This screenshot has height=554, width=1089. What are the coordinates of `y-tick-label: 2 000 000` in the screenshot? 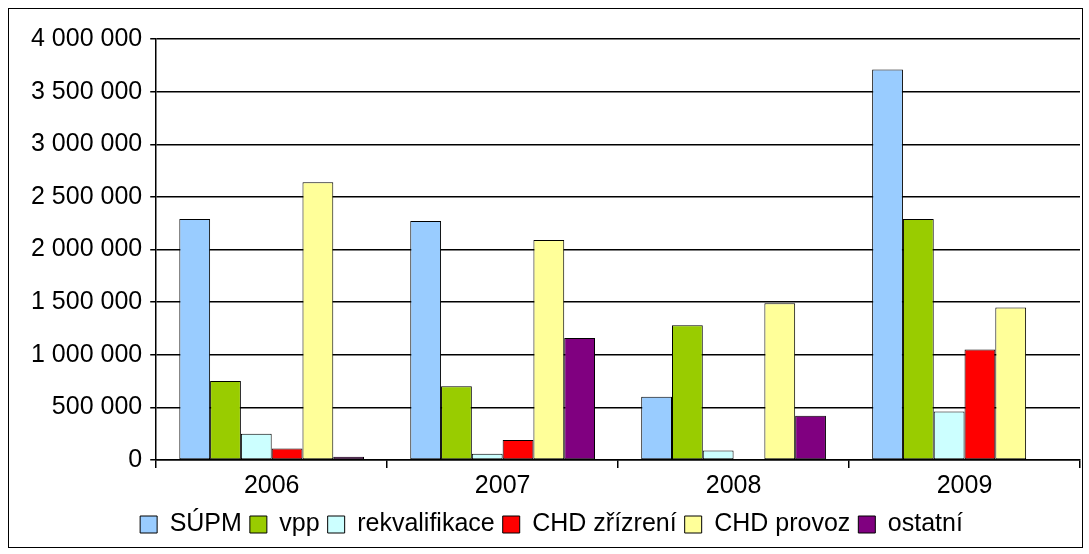 It's located at (87, 247).